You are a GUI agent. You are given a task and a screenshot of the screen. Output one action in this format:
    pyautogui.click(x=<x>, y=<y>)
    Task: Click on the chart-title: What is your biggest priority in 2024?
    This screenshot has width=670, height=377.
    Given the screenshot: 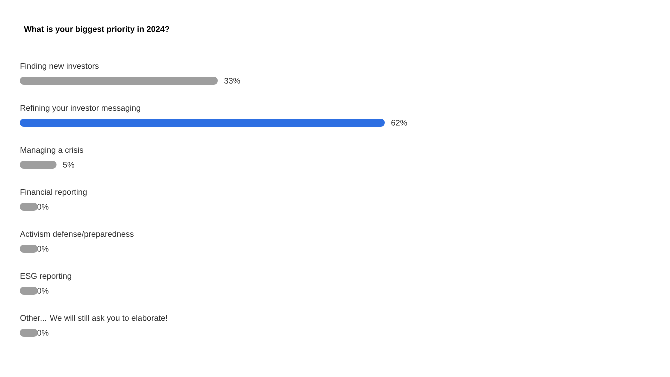 What is the action you would take?
    pyautogui.click(x=97, y=30)
    